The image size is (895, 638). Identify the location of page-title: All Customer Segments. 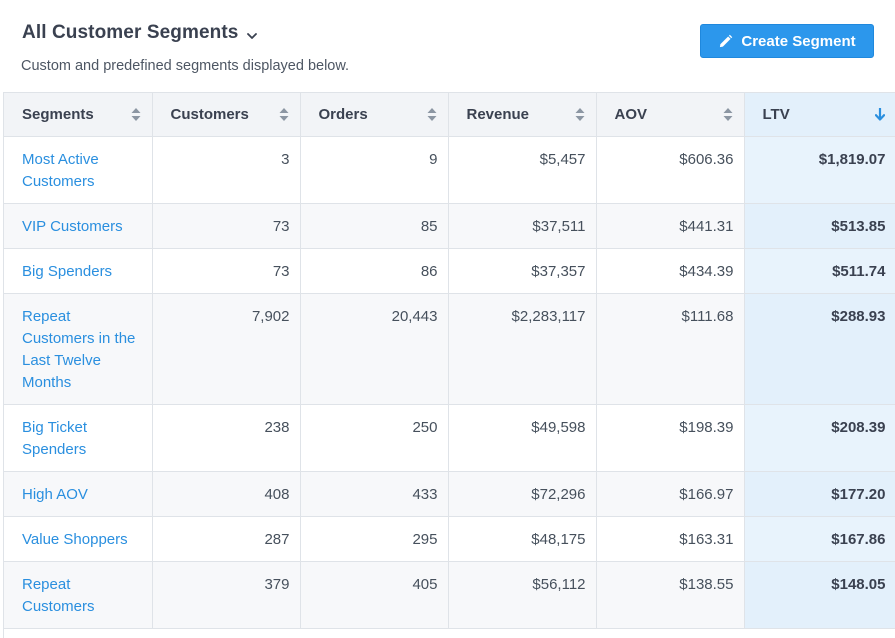
(130, 32).